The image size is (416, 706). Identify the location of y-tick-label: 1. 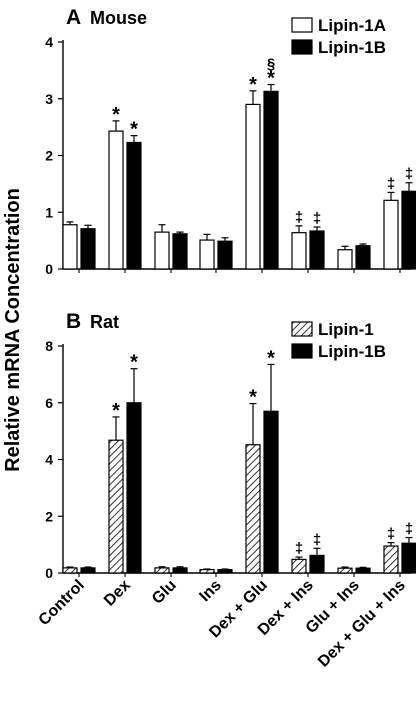
(49, 212).